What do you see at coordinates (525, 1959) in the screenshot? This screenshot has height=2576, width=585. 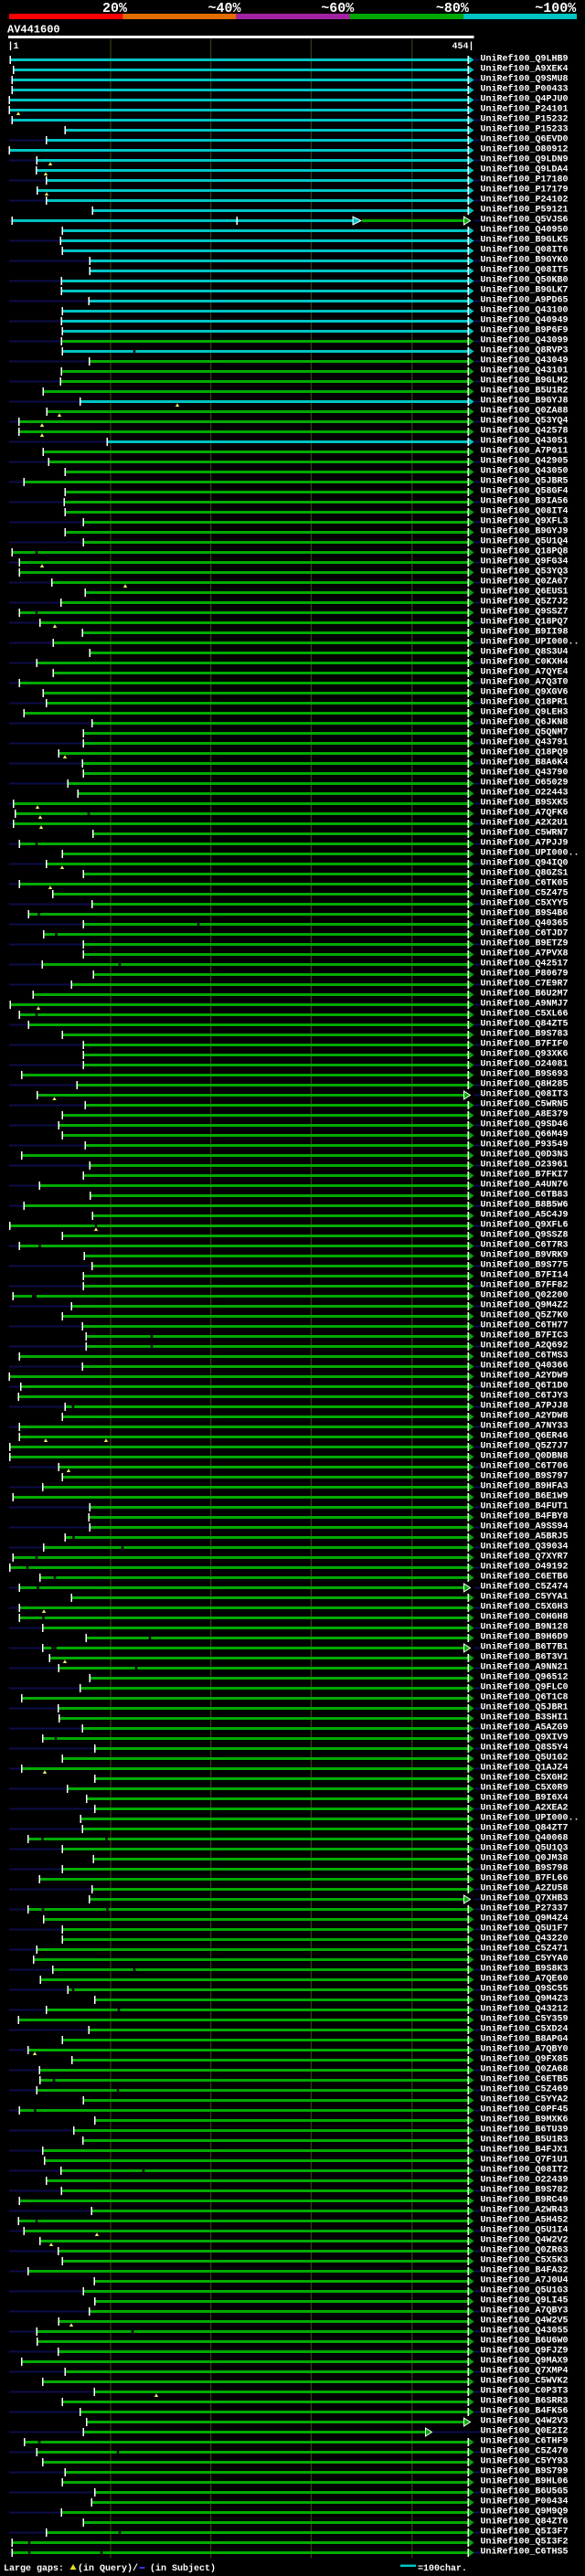 I see `svg-text: UniRef100_C5YYA0` at bounding box center [525, 1959].